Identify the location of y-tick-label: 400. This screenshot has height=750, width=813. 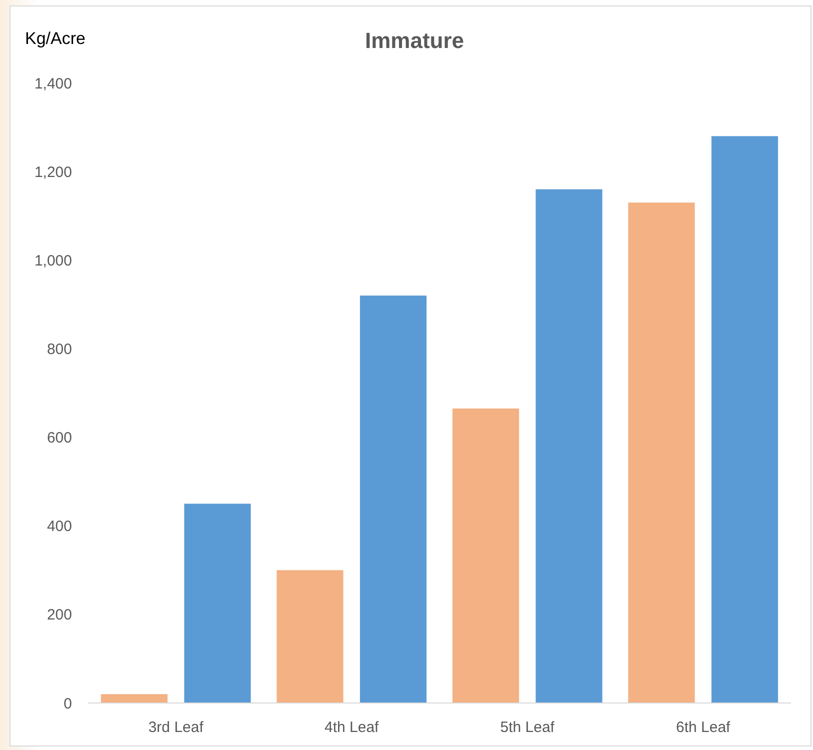
(59, 527).